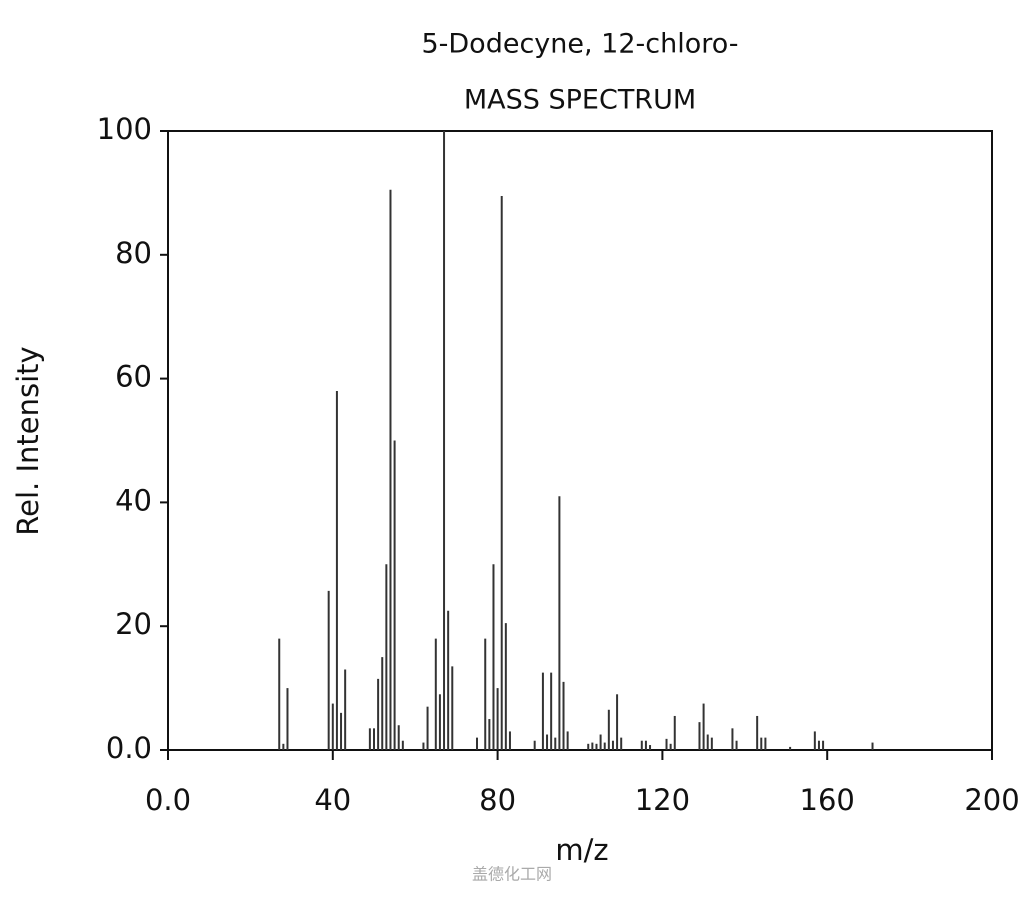 The width and height of the screenshot is (1024, 900). Describe the element at coordinates (133, 624) in the screenshot. I see `y-tick-label: 20` at that location.